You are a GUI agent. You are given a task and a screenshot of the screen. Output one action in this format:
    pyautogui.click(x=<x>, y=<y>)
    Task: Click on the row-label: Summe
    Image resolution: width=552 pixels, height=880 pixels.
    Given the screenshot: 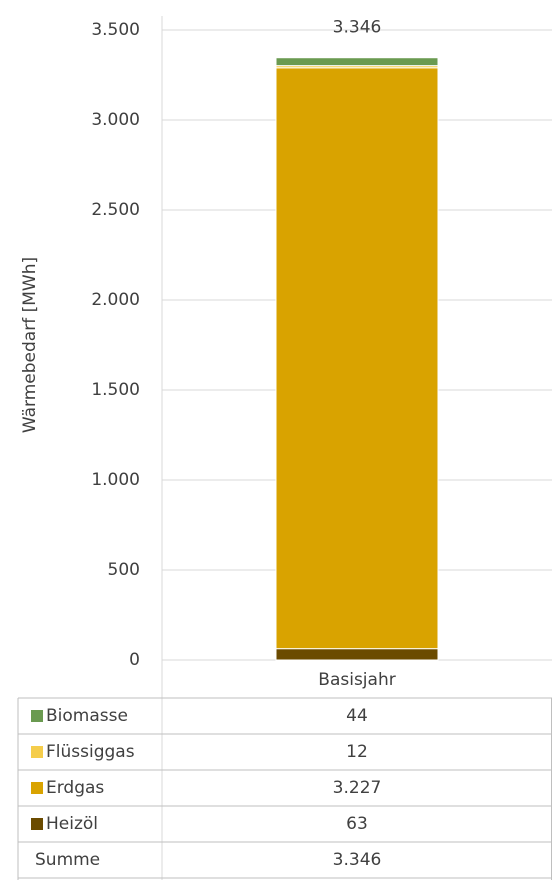 What is the action you would take?
    pyautogui.click(x=67, y=860)
    